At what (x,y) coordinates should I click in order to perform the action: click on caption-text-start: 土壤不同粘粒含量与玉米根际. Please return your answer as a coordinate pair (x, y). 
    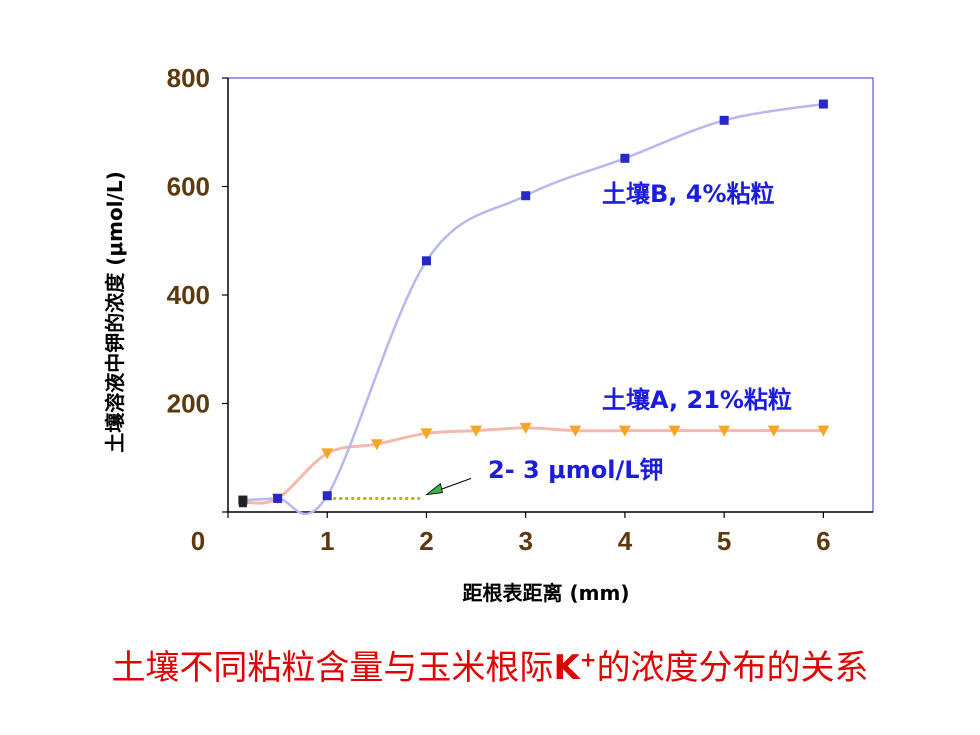
    Looking at the image, I should click on (332, 668).